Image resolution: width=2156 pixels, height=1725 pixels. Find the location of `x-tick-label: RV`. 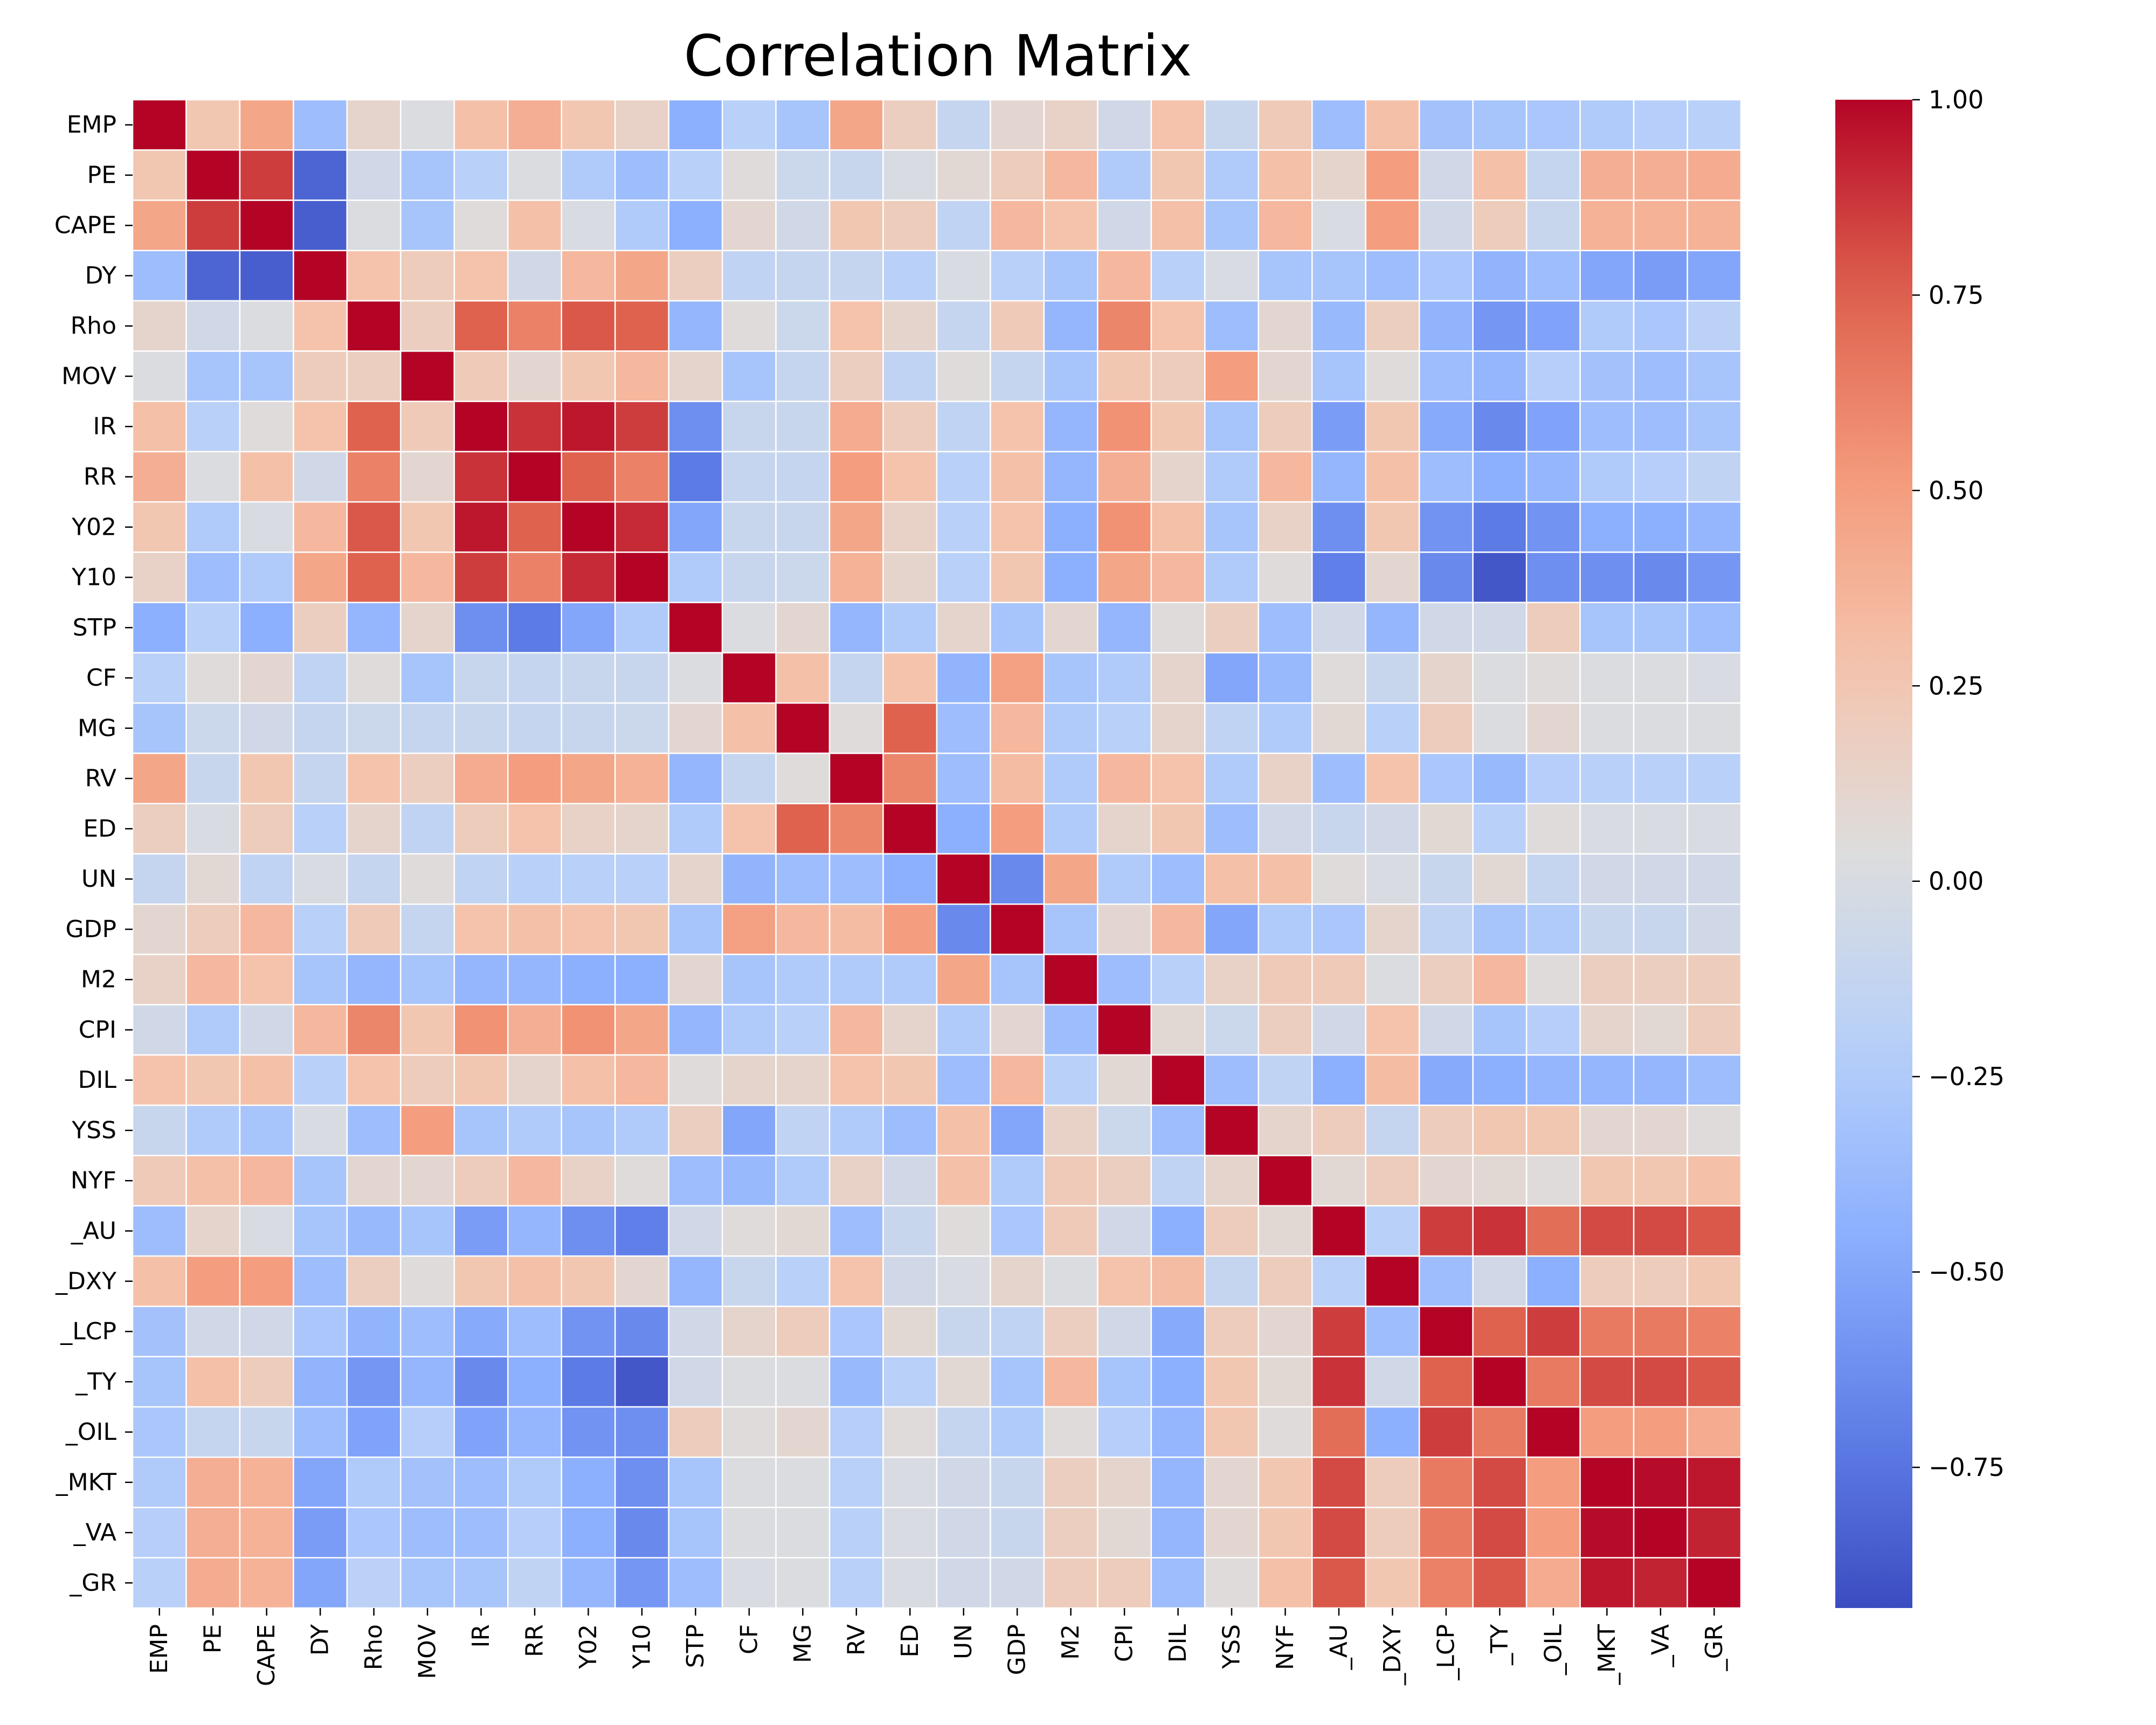

x-tick-label: RV is located at coordinates (856, 1639).